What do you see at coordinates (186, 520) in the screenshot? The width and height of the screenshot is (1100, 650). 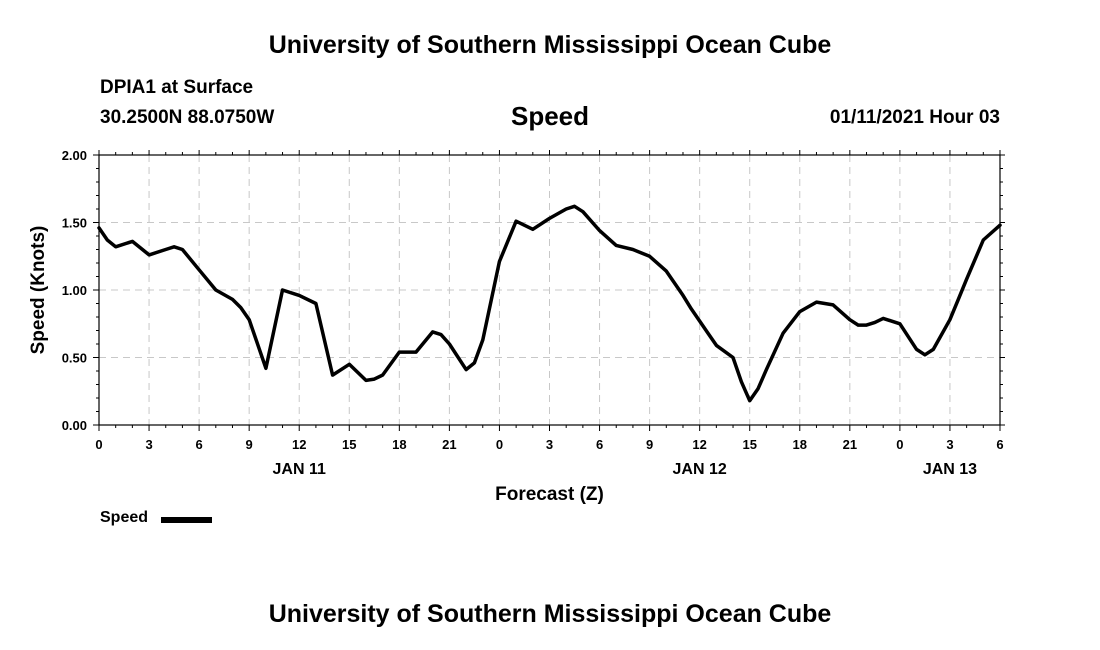 I see `legend-swatch-speed` at bounding box center [186, 520].